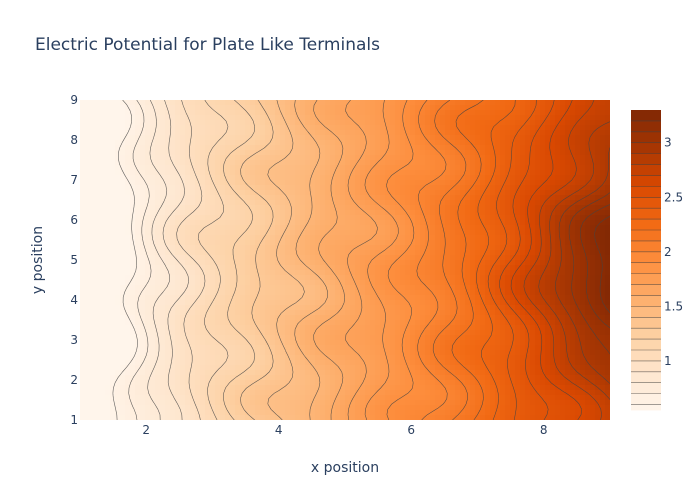 This screenshot has width=700, height=500. Describe the element at coordinates (74, 380) in the screenshot. I see `y-tick-label: 2` at that location.